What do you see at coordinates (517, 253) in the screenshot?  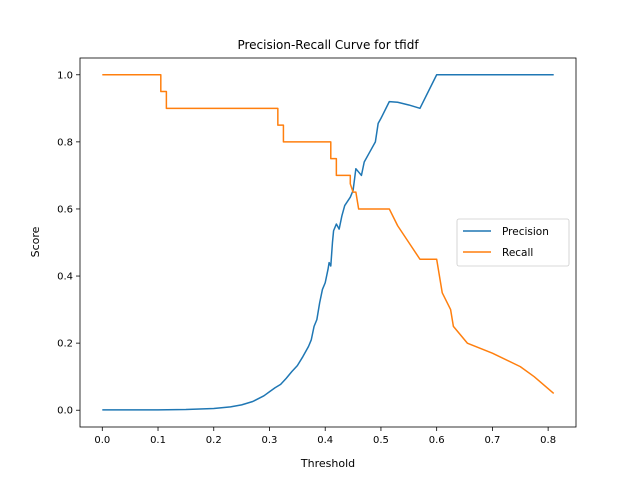 I see `legend-label-recall: Recall` at bounding box center [517, 253].